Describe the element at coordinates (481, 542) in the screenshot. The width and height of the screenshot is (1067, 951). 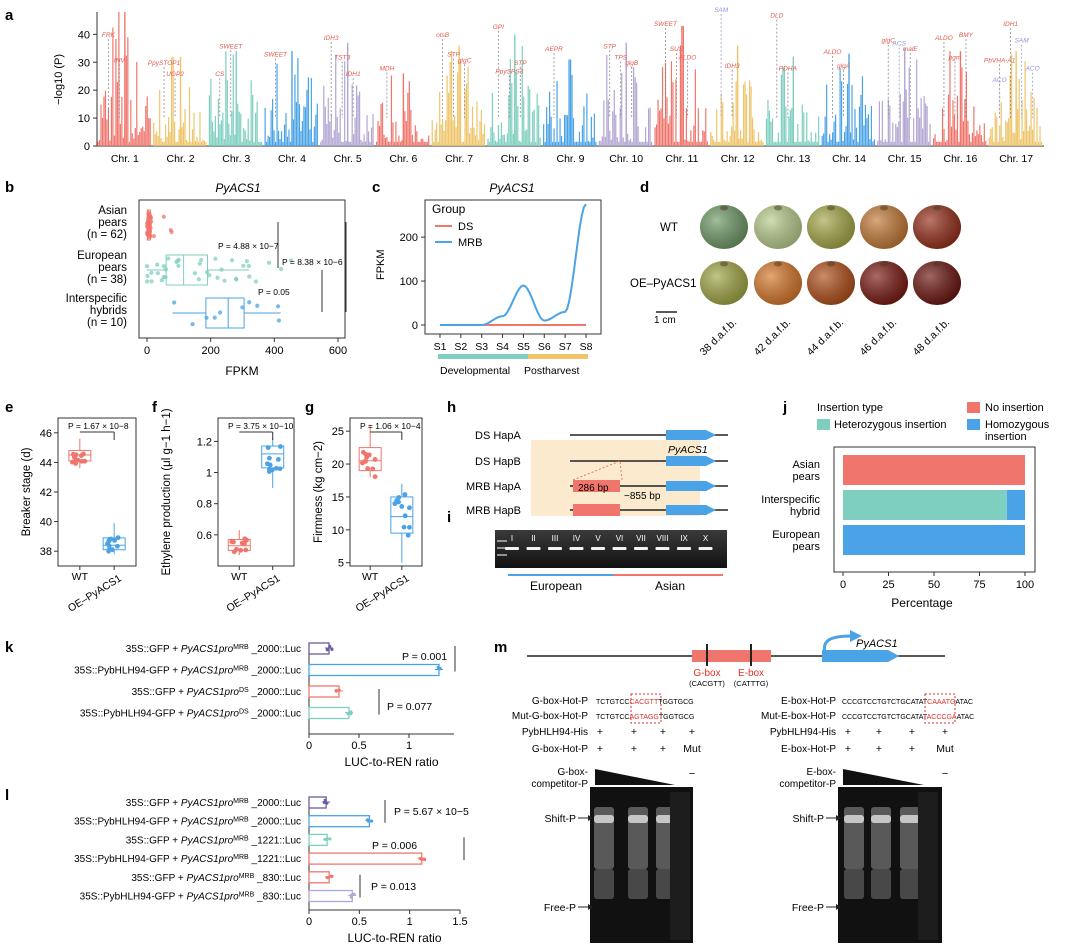
I see `ladder-label: 2,000 bp` at that location.